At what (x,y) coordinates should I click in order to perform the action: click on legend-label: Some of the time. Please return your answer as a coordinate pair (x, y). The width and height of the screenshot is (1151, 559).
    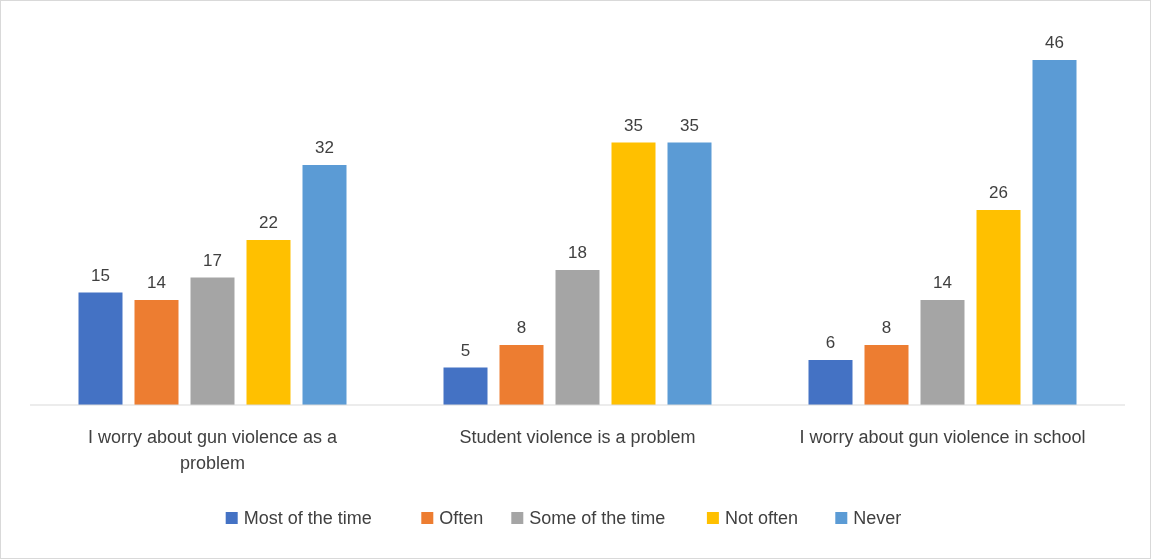
    Looking at the image, I should click on (597, 518).